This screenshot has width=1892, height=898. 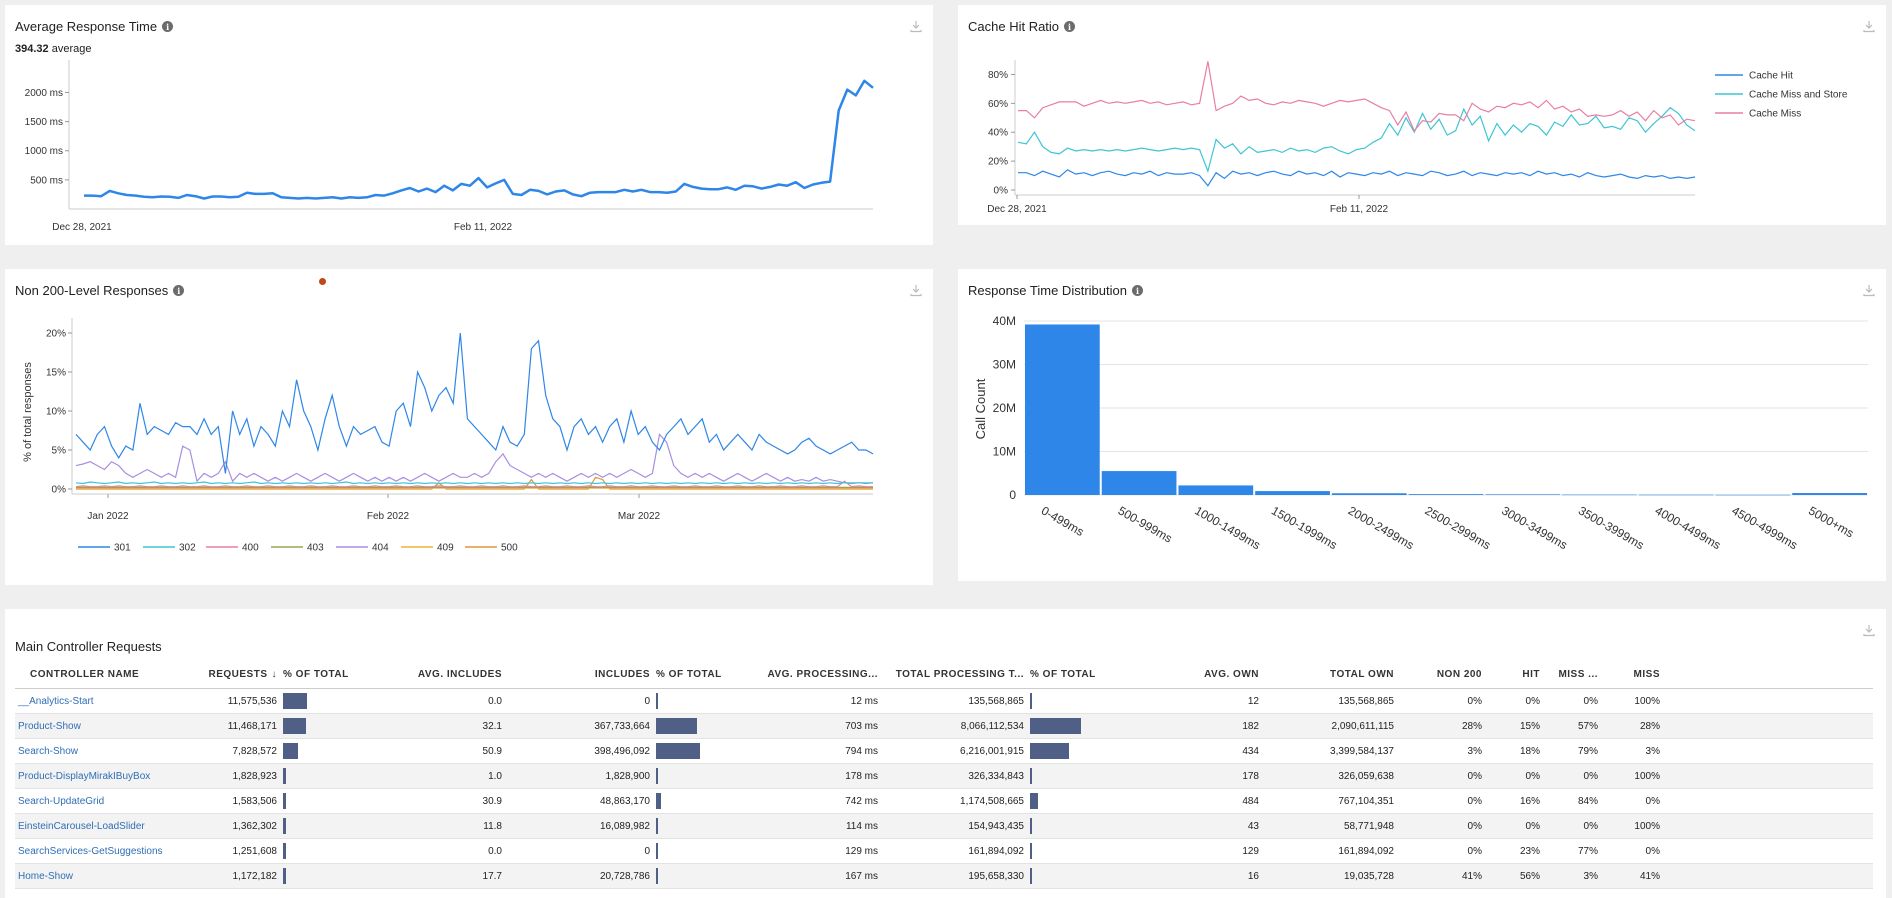 I want to click on column-header: Requests ↓, so click(x=242, y=674).